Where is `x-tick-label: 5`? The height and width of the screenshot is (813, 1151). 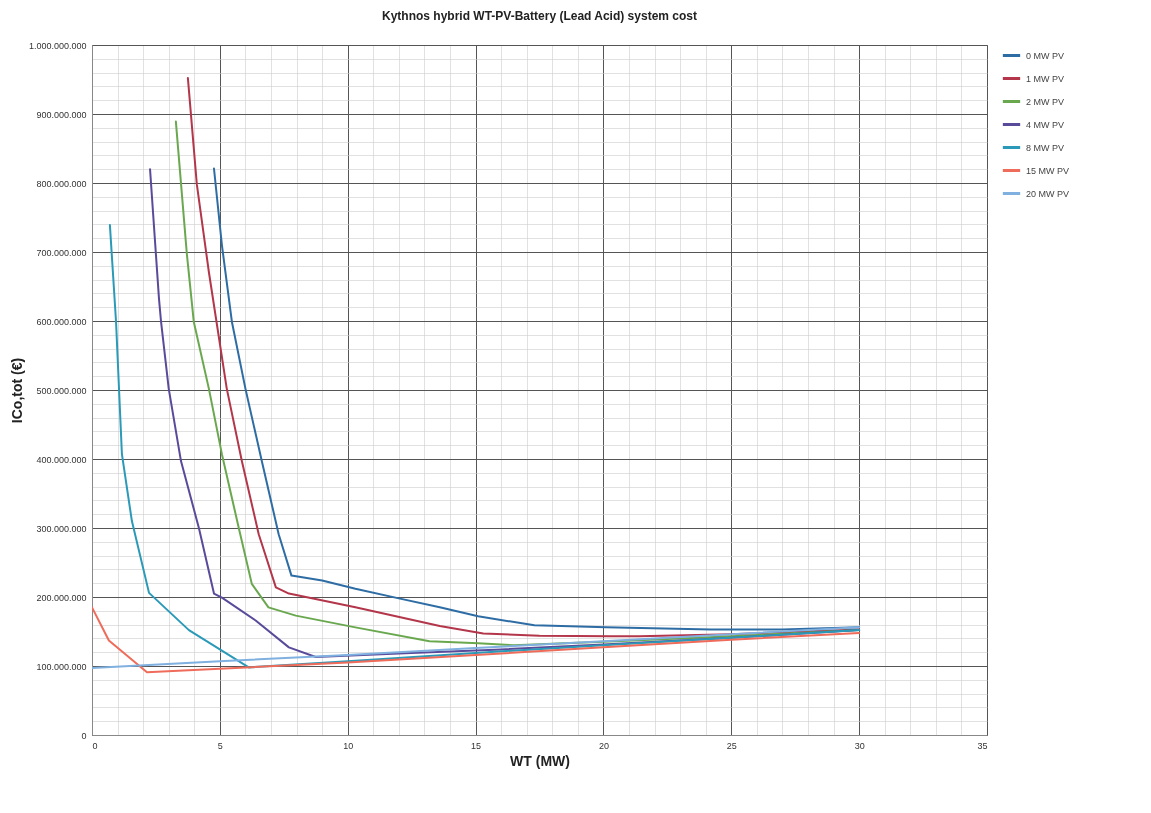
x-tick-label: 5 is located at coordinates (220, 745).